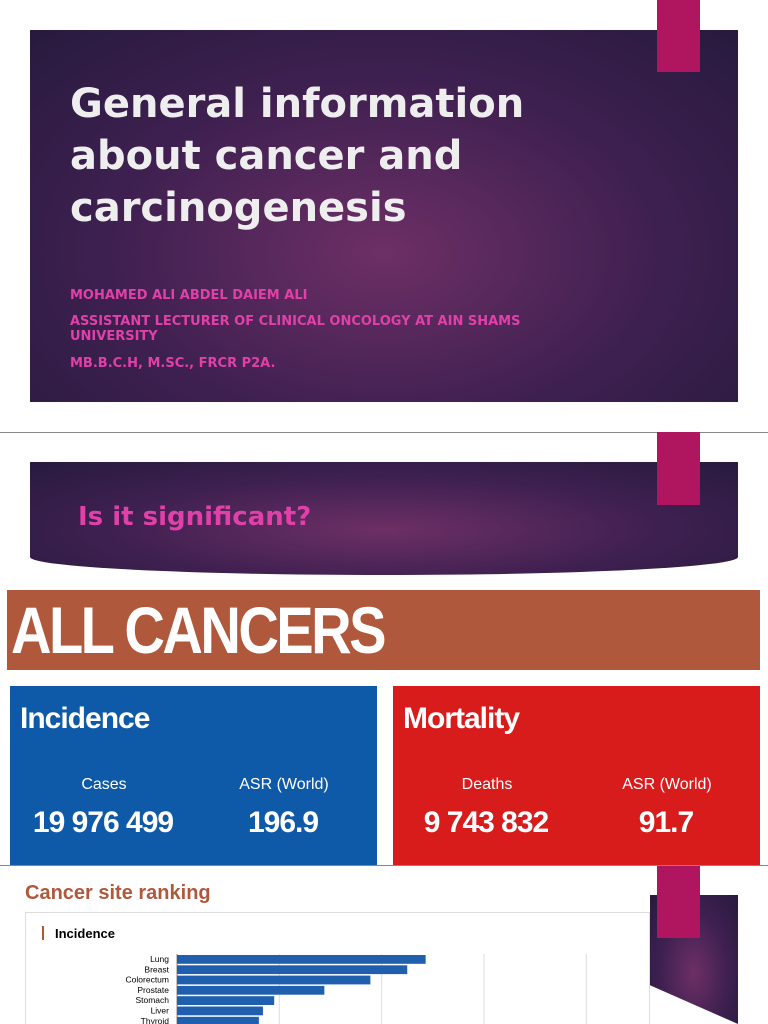  What do you see at coordinates (384, 518) in the screenshot?
I see `banner-slide: Is it significant?` at bounding box center [384, 518].